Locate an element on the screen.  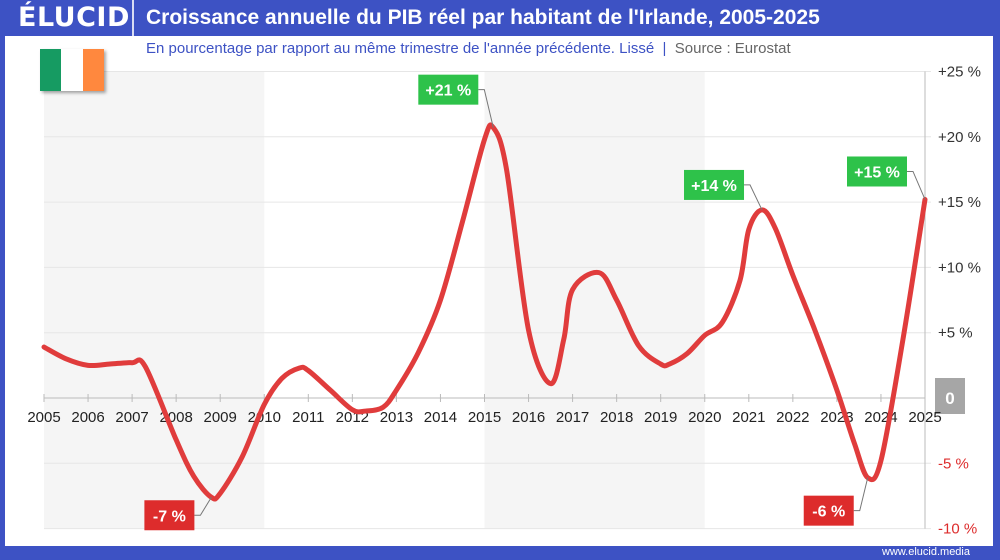
annotation-label: -6 % is located at coordinates (828, 512).